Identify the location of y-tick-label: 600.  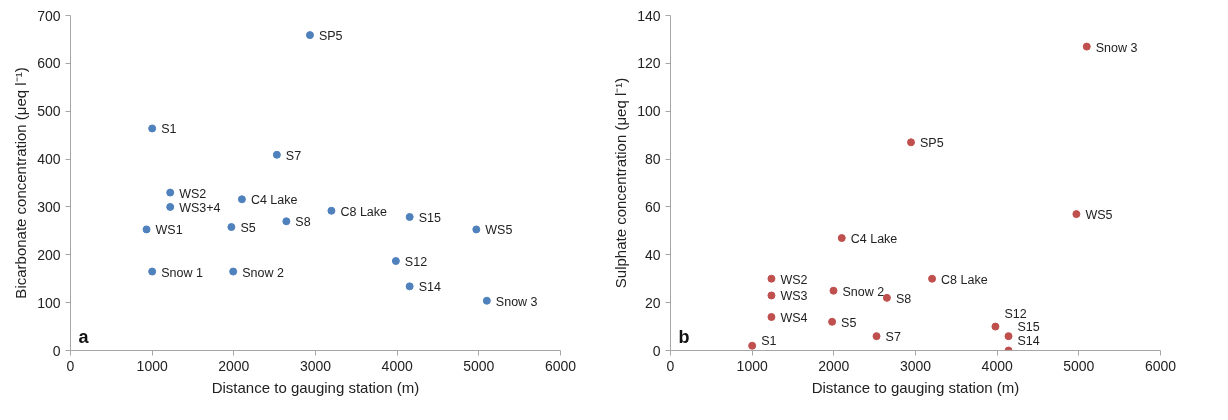
(49, 63).